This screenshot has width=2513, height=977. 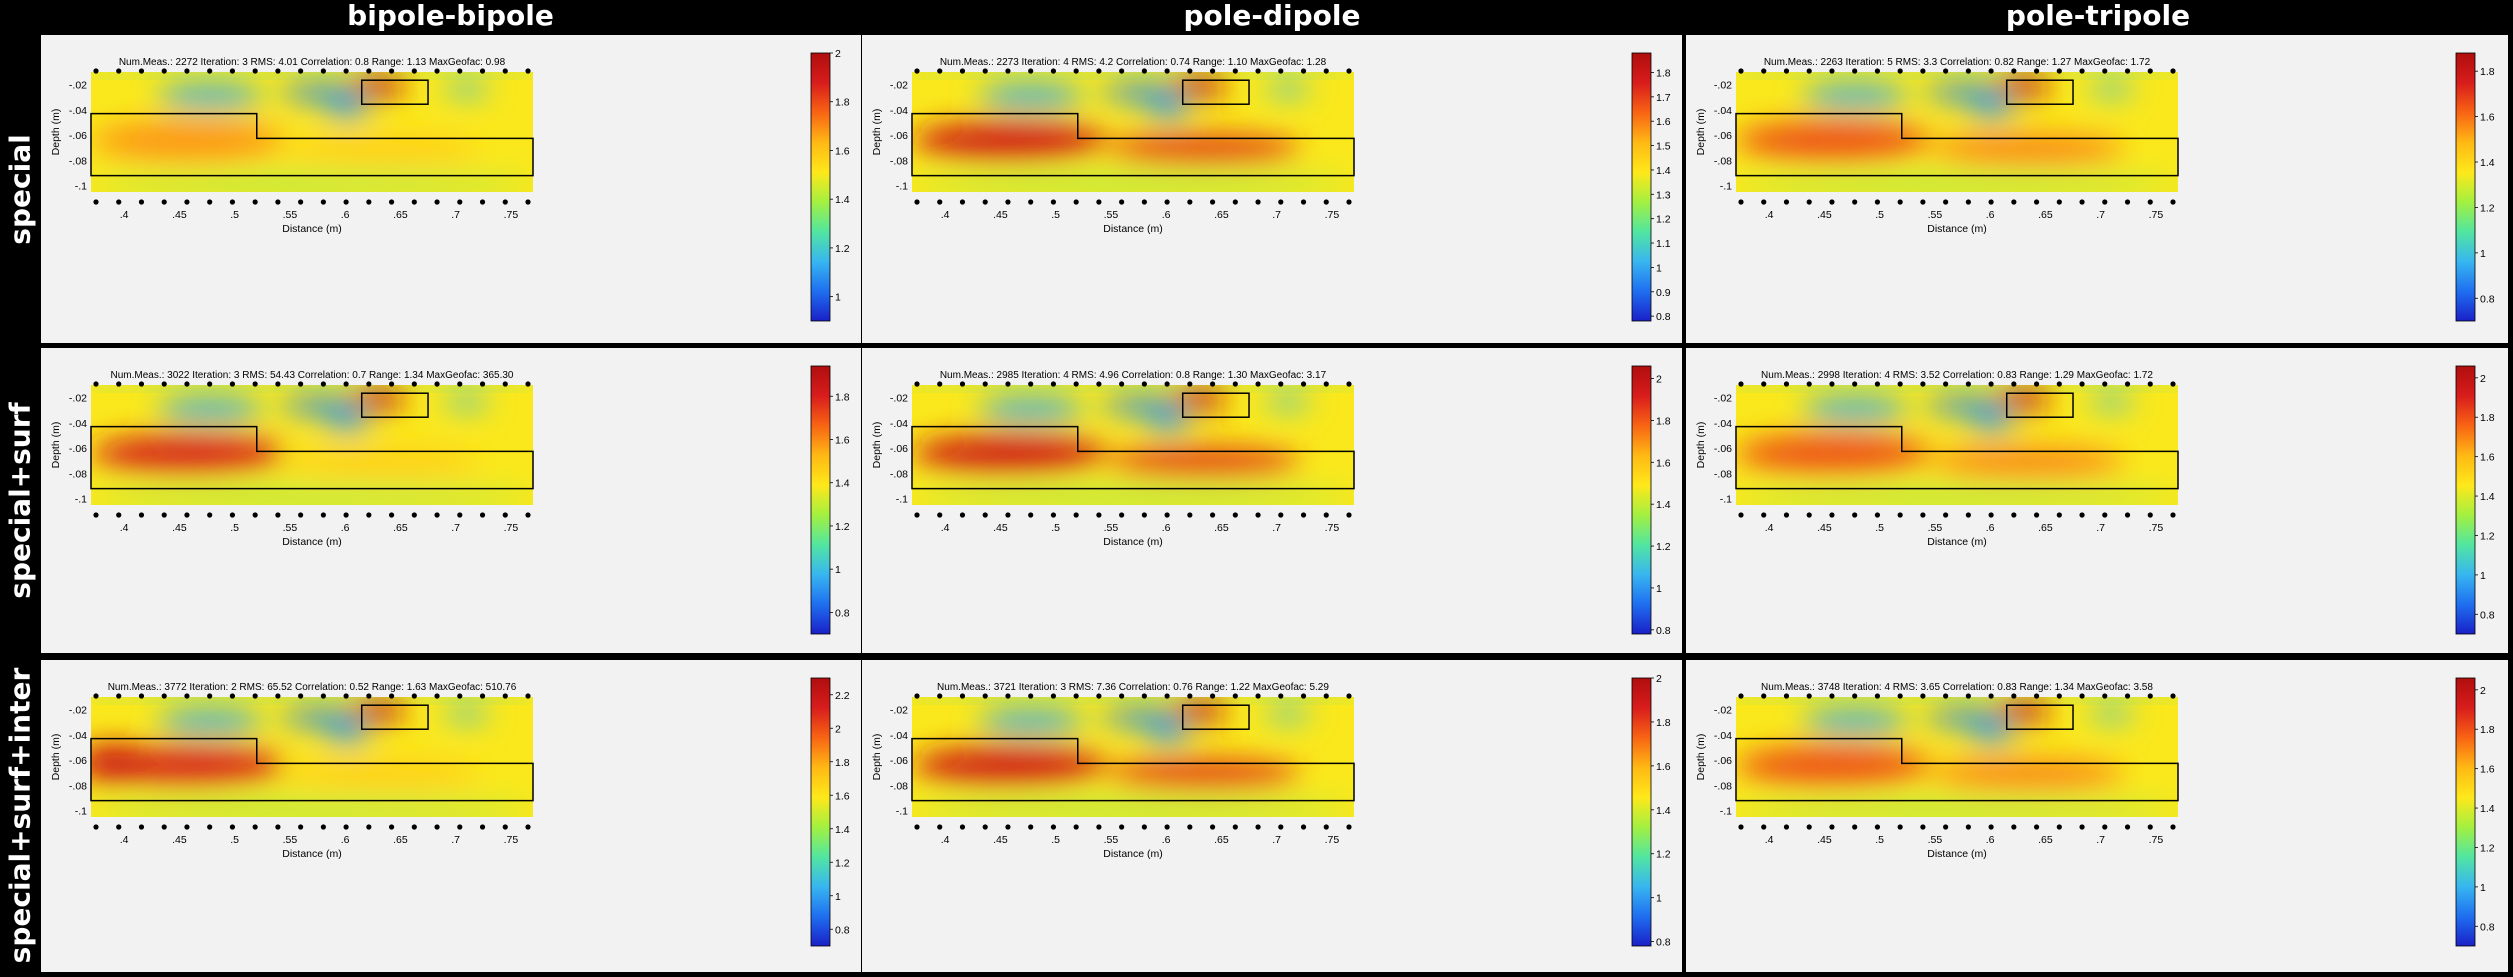 I want to click on column-header-bipole-bipole: bipole-bipole, so click(x=450, y=16).